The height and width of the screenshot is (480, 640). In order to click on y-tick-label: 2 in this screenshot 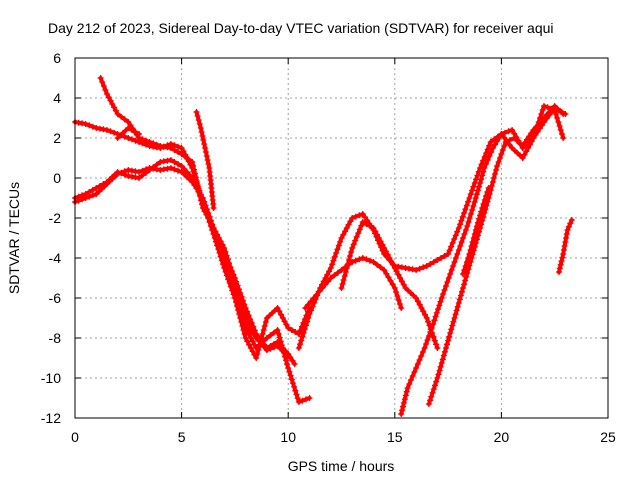, I will do `click(57, 138)`.